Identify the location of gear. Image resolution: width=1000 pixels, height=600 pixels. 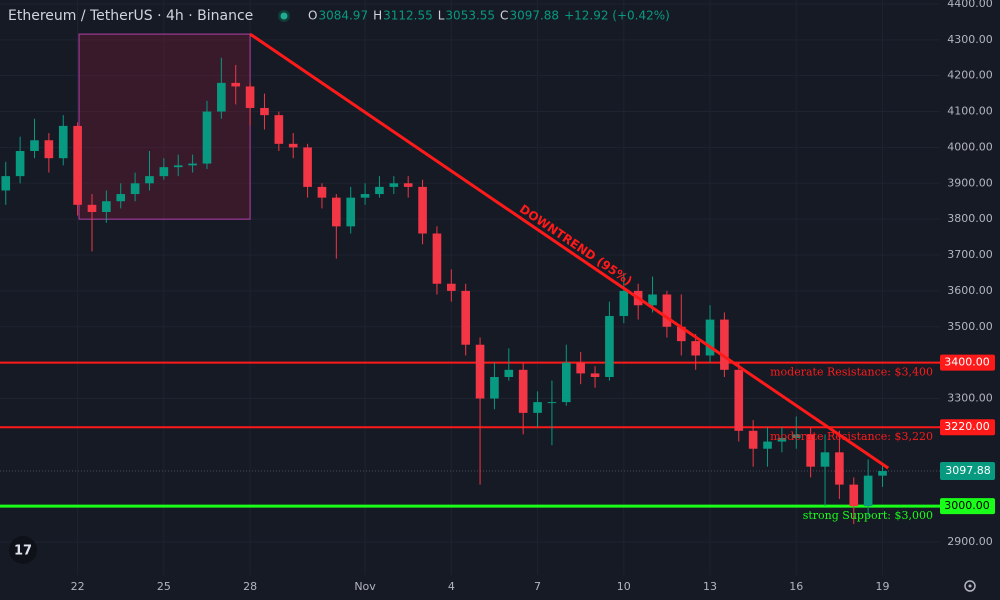
(970, 586).